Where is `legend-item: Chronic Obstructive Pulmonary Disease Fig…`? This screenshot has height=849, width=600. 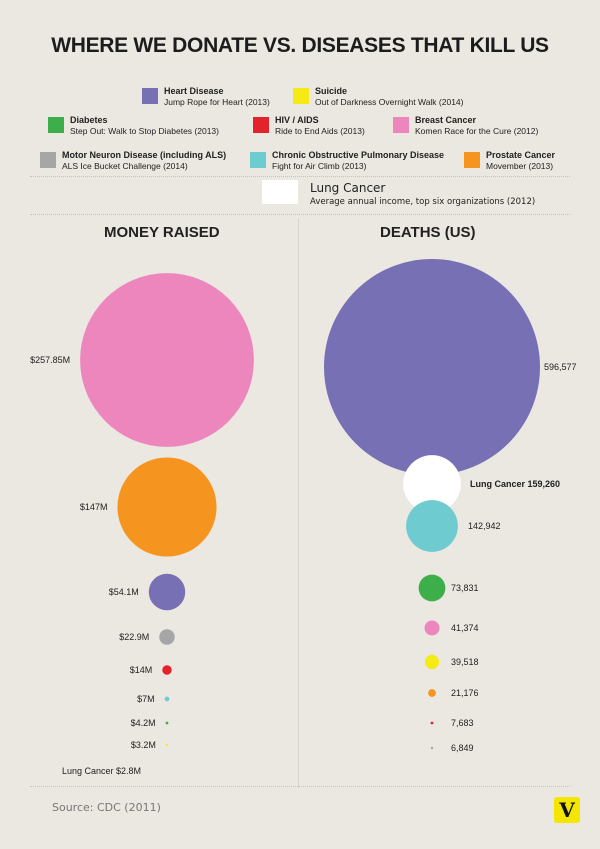 legend-item: Chronic Obstructive Pulmonary Disease Fig… is located at coordinates (347, 161).